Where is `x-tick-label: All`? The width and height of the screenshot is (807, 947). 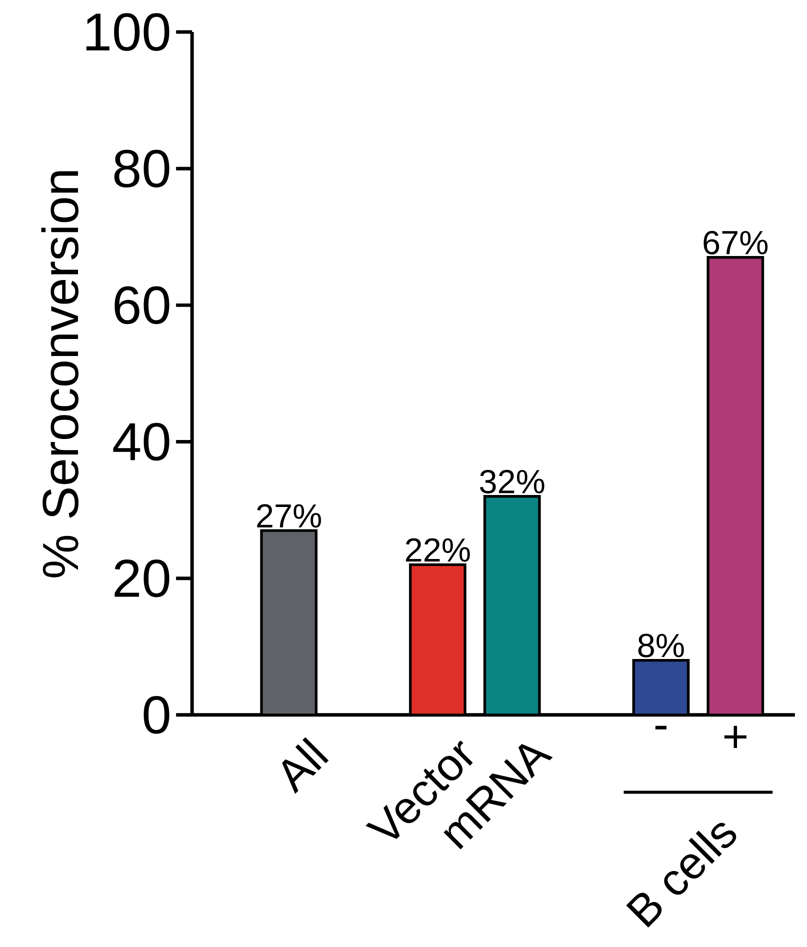 x-tick-label: All is located at coordinates (305, 765).